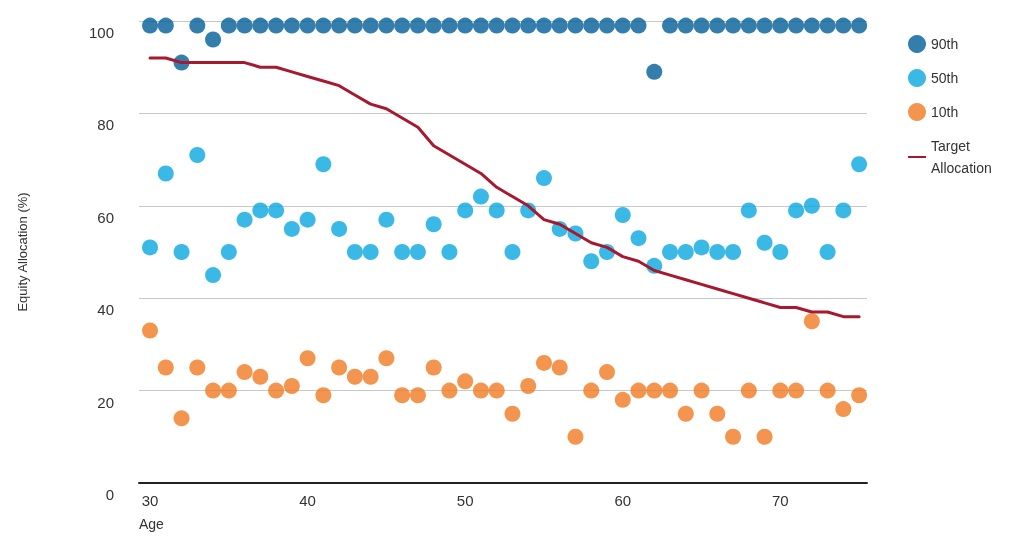  I want to click on x-tick-label: 30, so click(150, 500).